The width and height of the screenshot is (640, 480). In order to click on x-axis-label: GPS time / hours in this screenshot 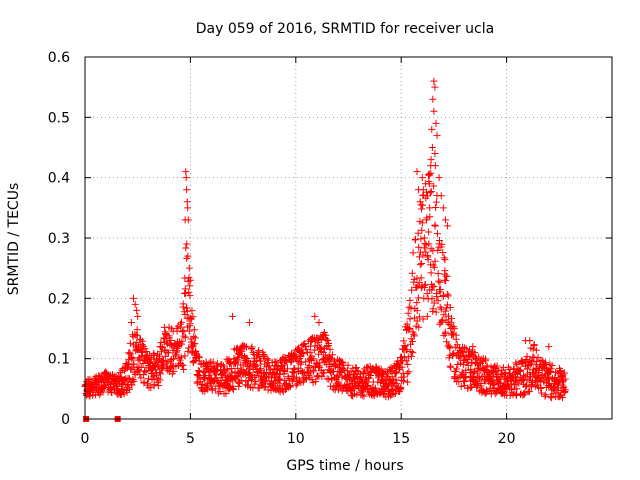, I will do `click(344, 466)`.